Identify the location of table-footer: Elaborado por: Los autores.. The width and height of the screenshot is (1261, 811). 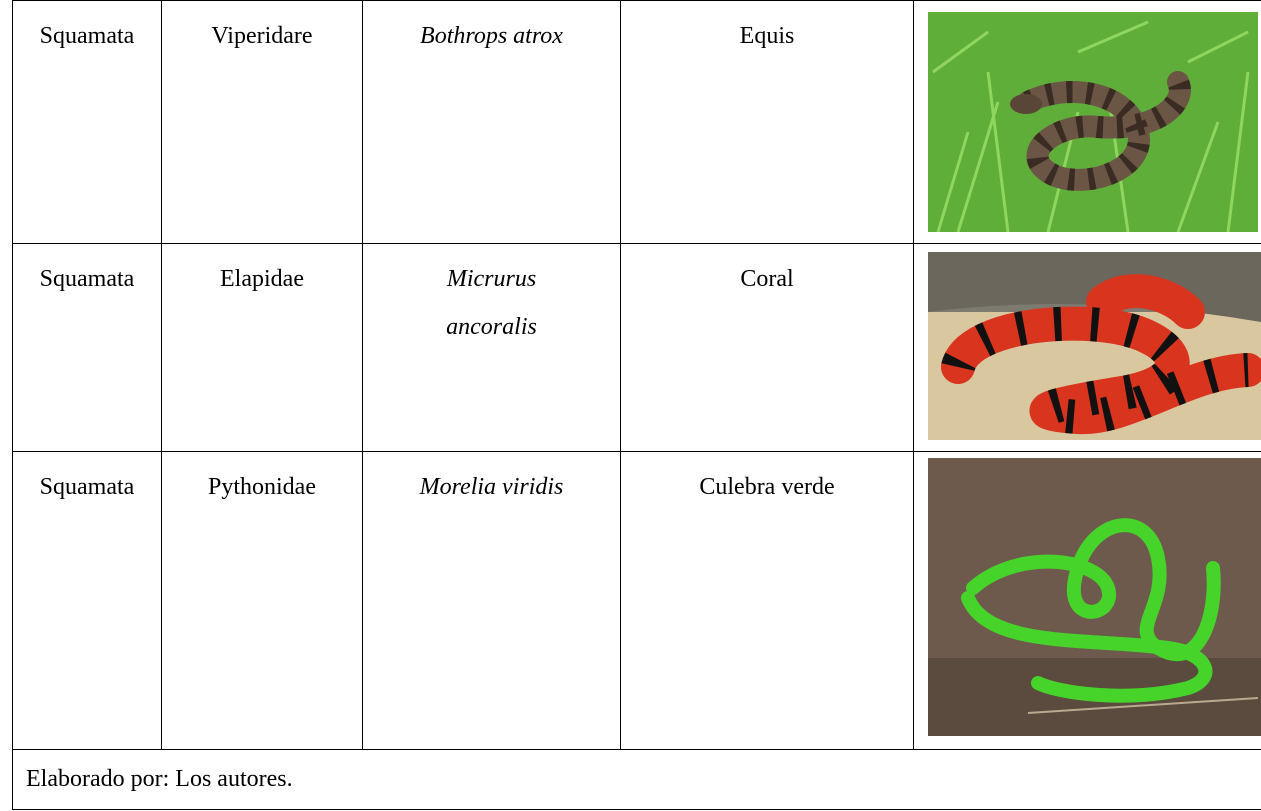
(159, 779).